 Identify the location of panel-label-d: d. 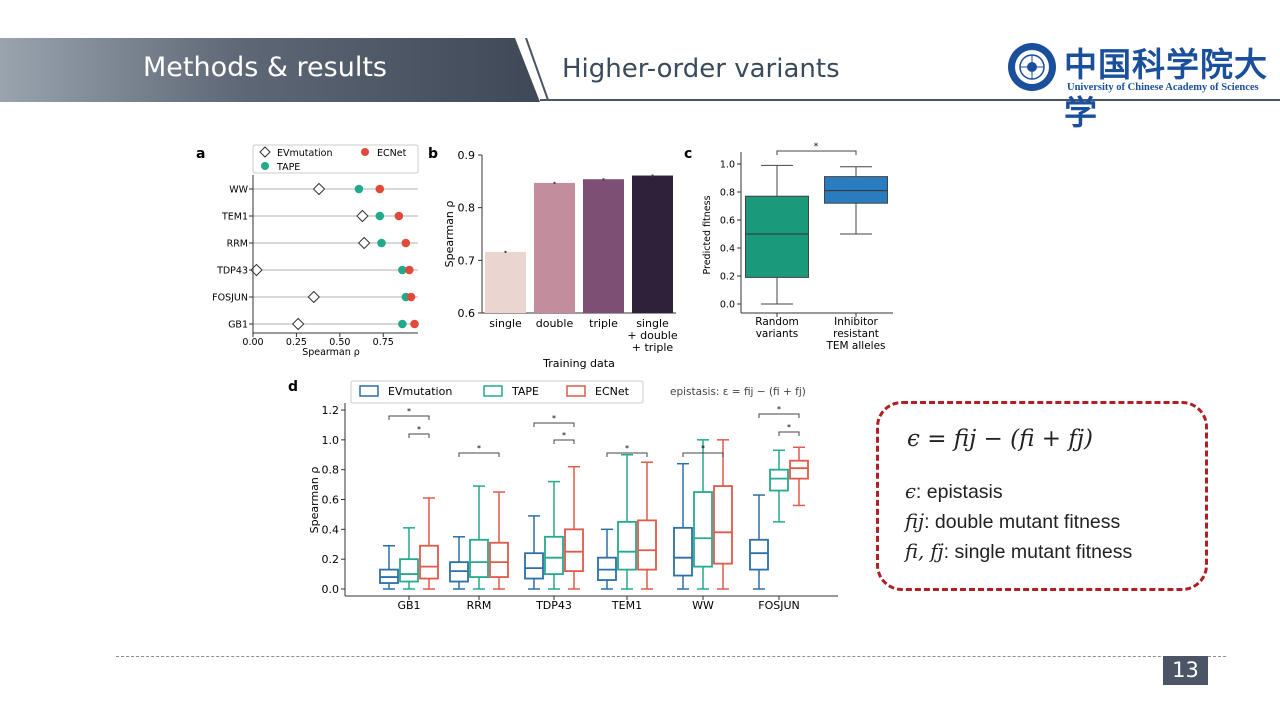
(293, 387).